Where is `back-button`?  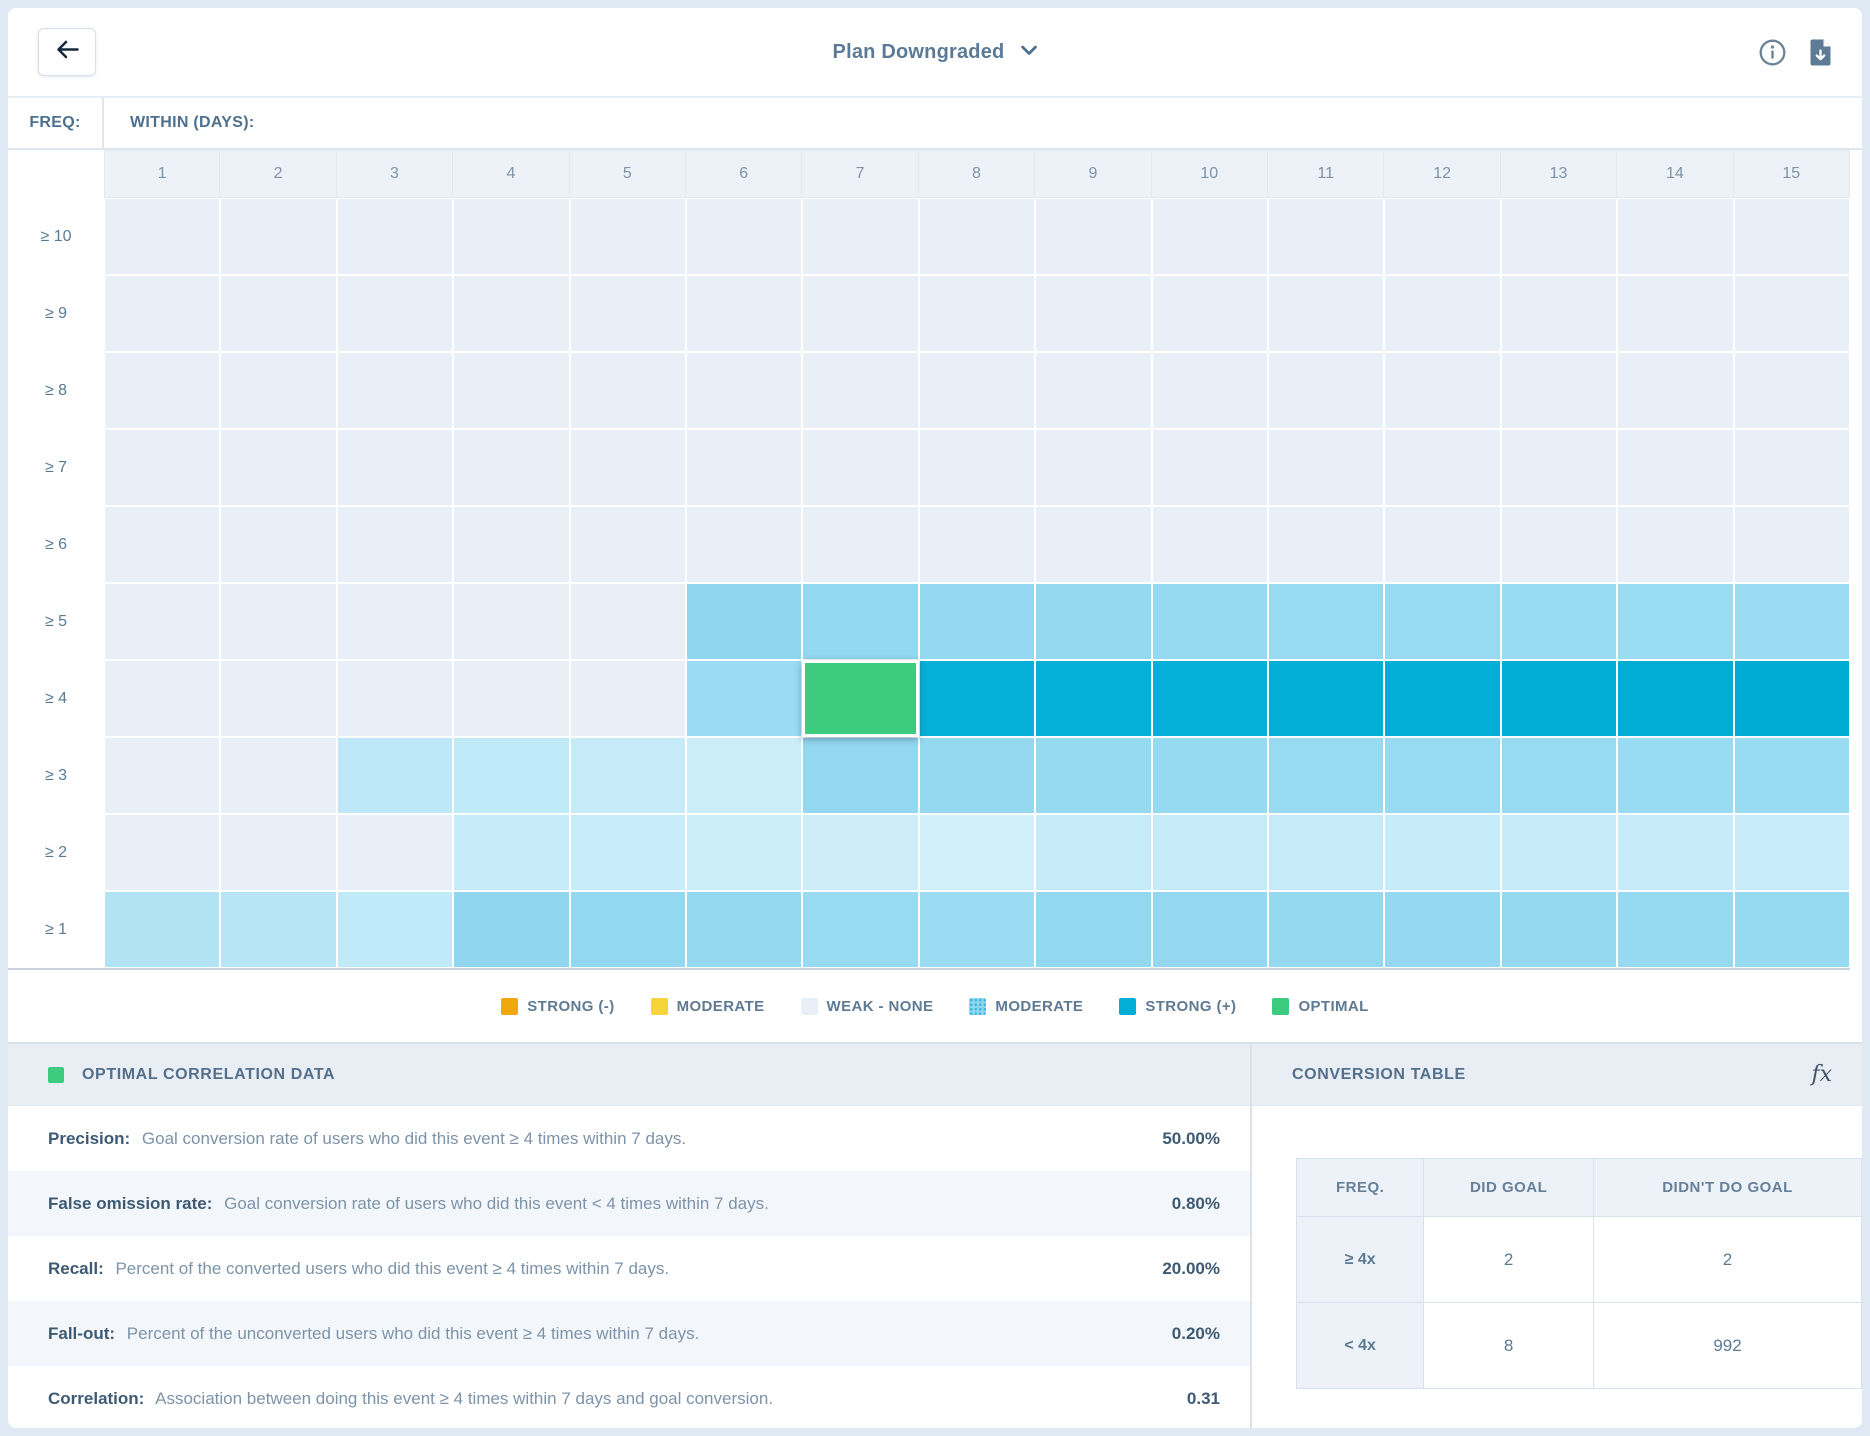
back-button is located at coordinates (67, 52).